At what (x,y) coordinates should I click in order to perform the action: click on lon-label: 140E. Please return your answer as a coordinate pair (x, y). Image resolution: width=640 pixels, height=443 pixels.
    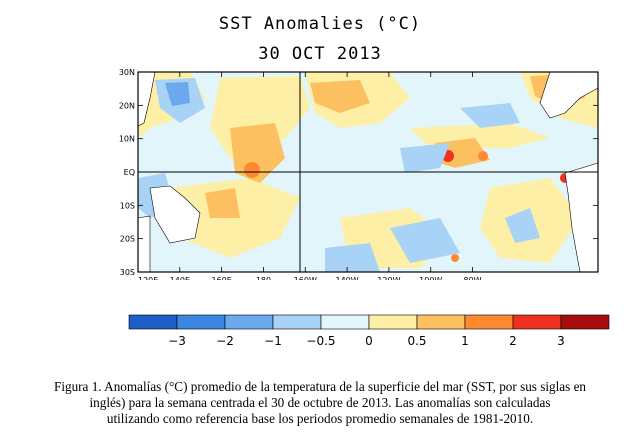
    Looking at the image, I should click on (180, 278).